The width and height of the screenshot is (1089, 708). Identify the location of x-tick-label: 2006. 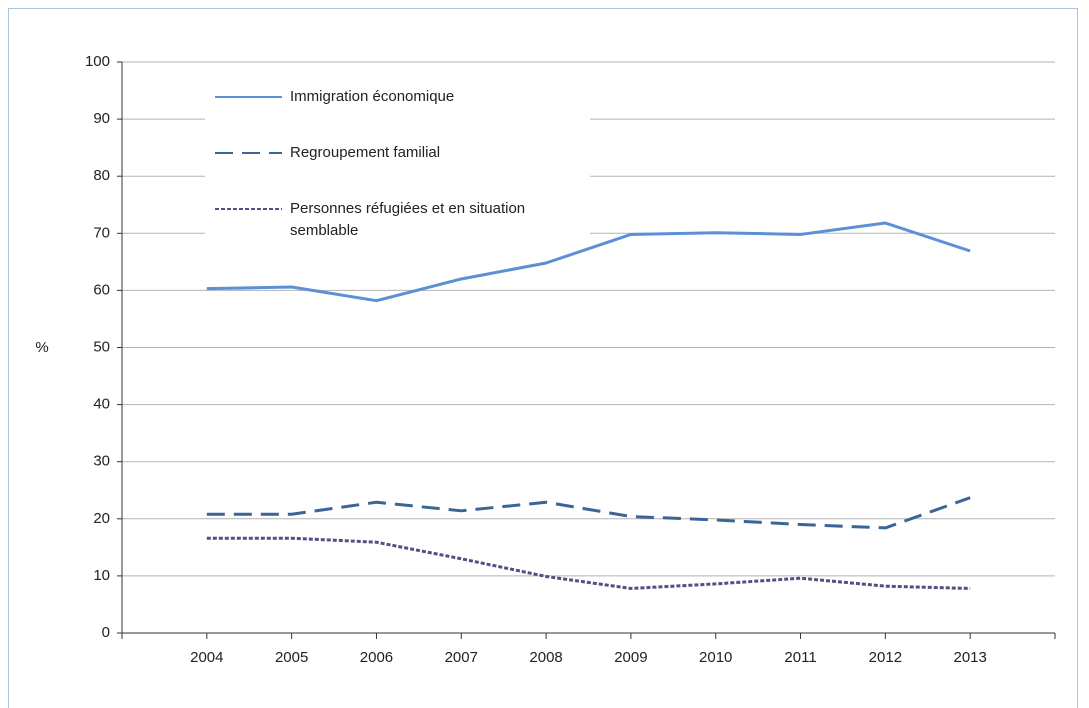
(376, 657).